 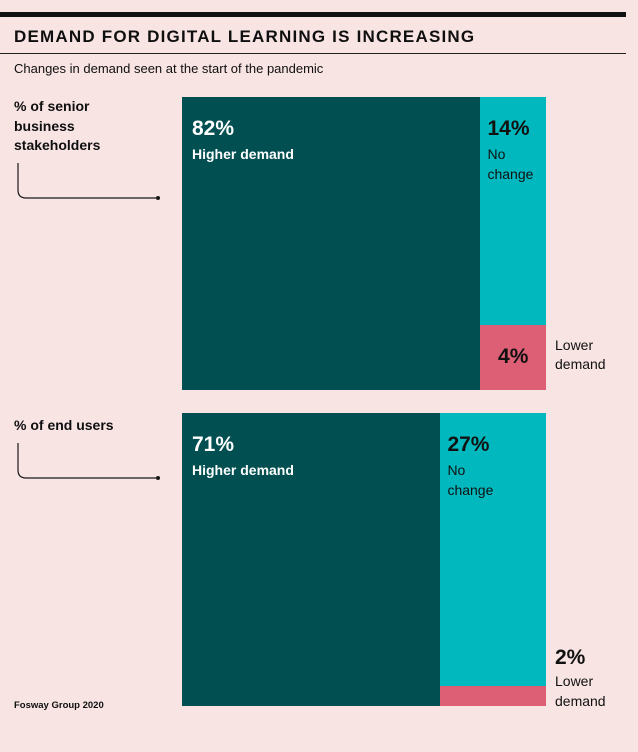 I want to click on outside-label: Lower demand, so click(x=580, y=355).